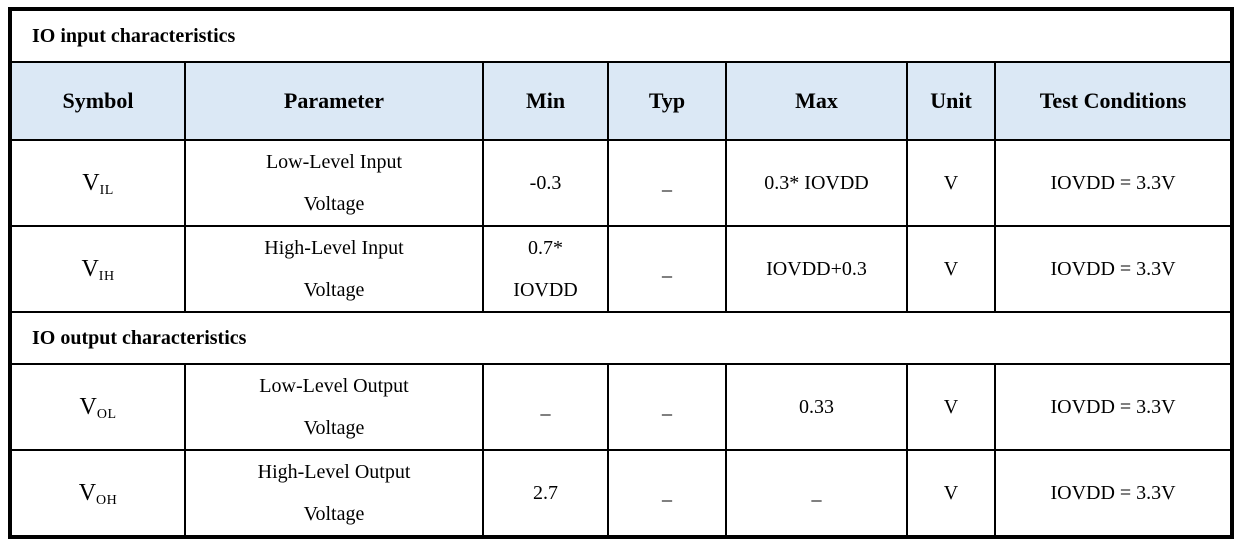 This screenshot has width=1237, height=539. I want to click on cell-min: 0.7* IOVDD, so click(545, 269).